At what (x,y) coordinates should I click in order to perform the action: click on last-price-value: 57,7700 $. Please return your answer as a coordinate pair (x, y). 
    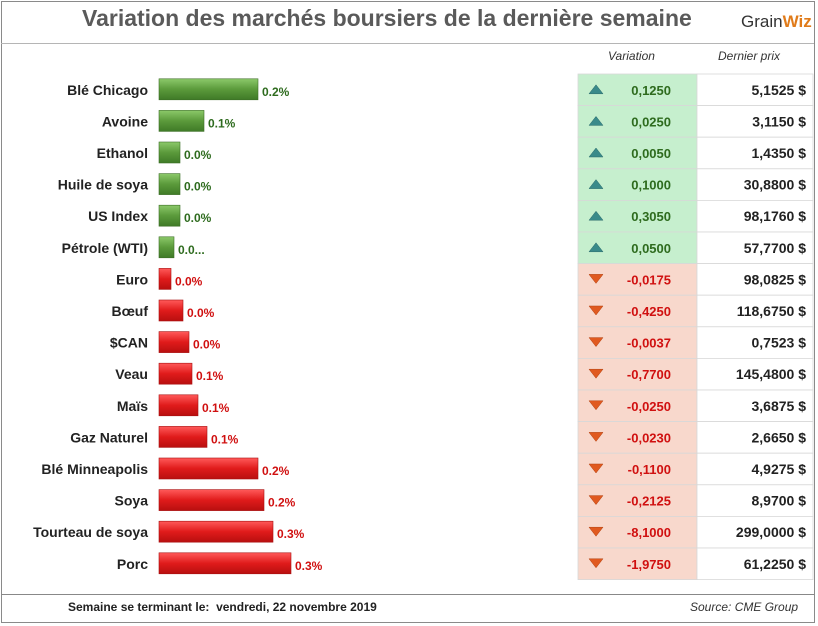
    Looking at the image, I should click on (775, 248).